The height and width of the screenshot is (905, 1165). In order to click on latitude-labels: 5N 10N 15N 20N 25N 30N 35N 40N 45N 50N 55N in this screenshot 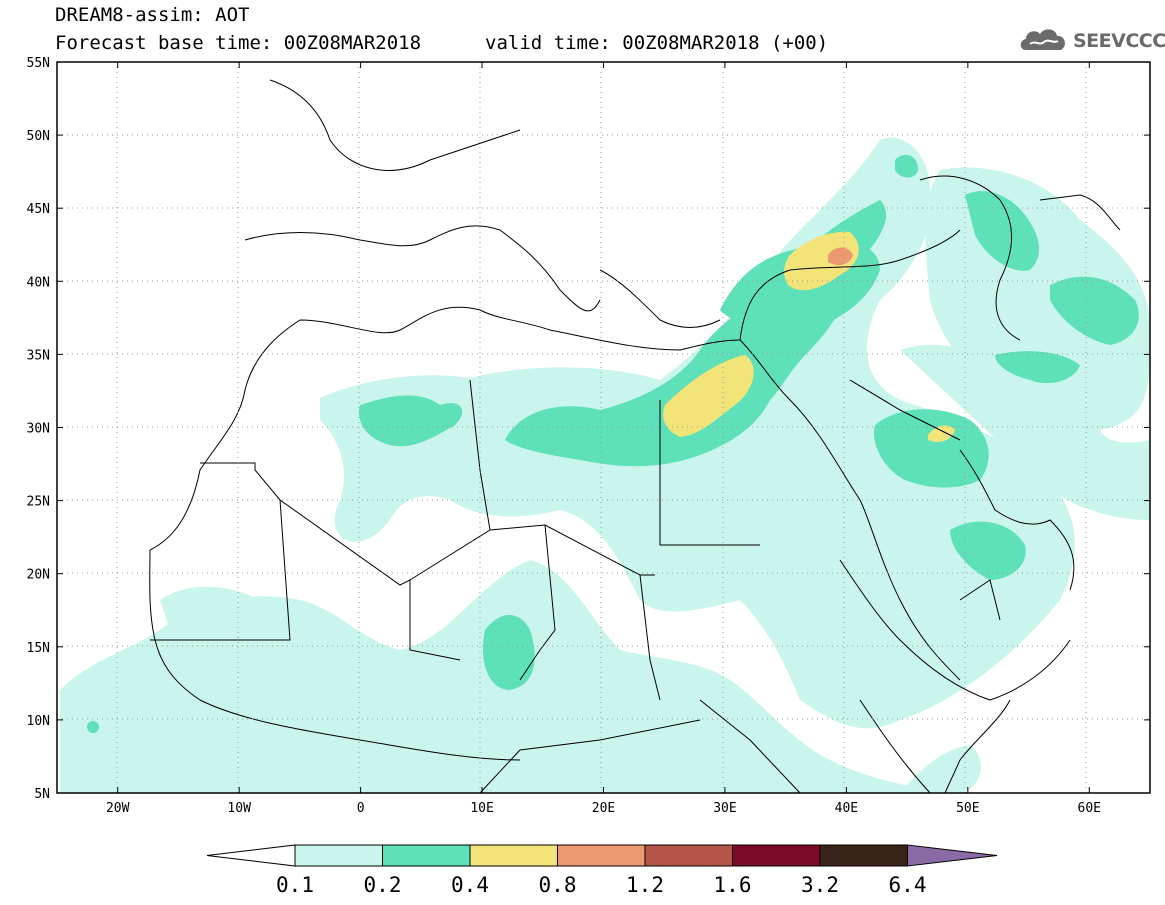, I will do `click(38, 429)`.